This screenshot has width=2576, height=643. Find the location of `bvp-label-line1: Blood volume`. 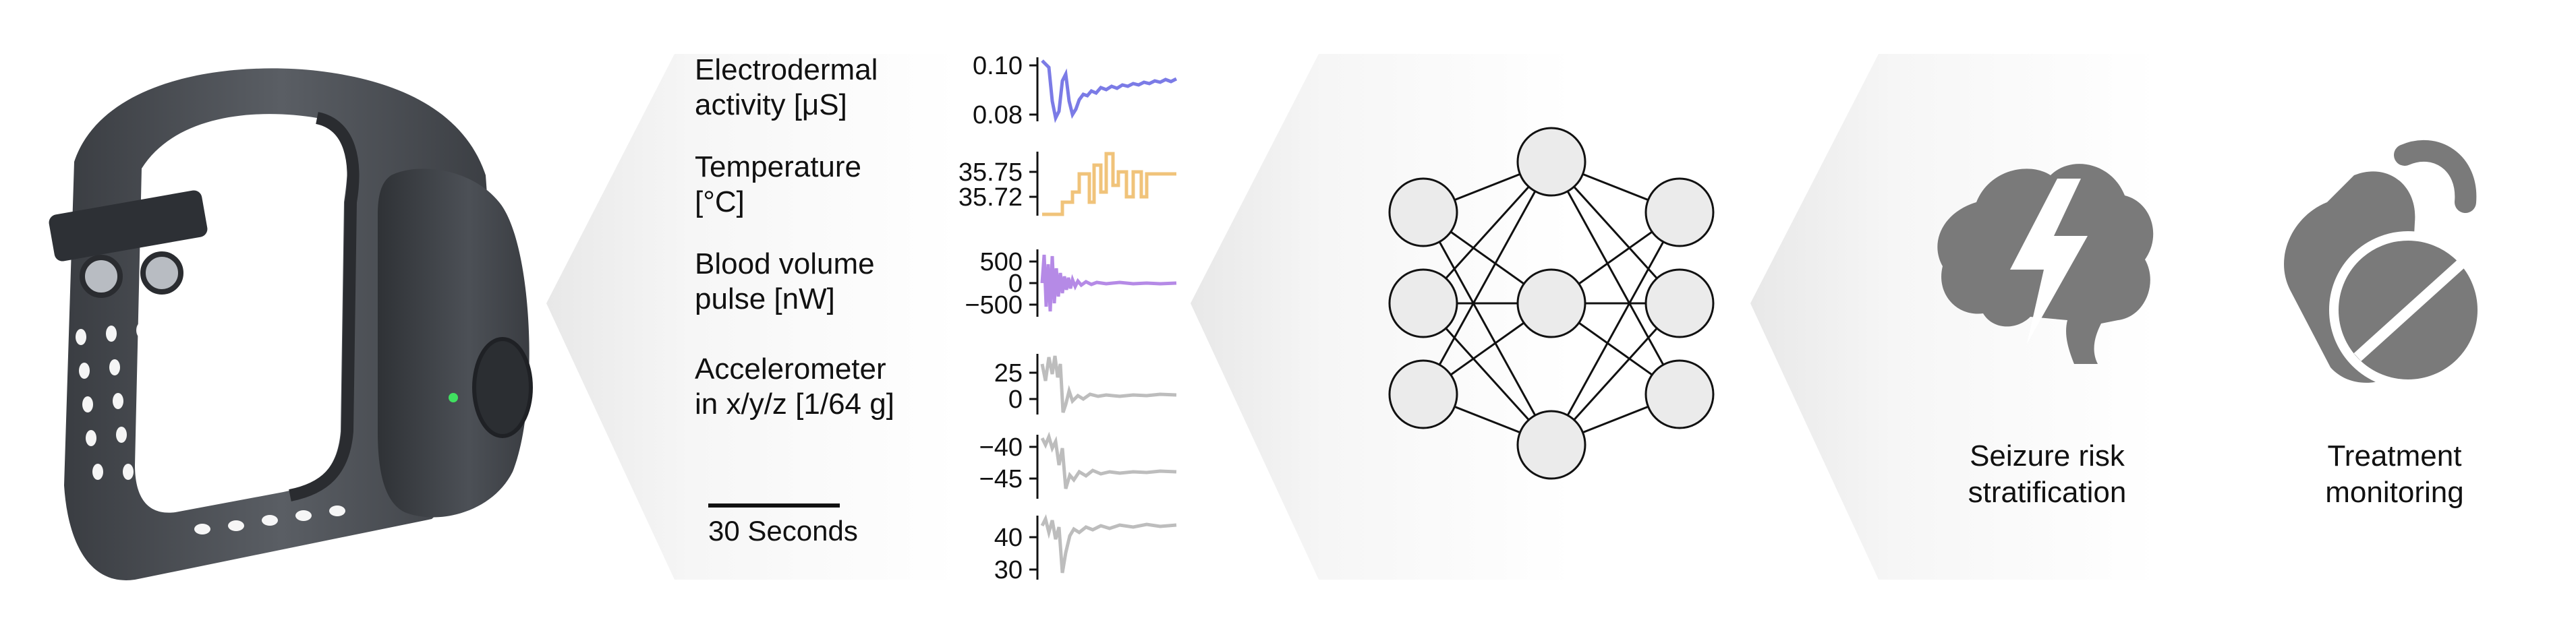

bvp-label-line1: Blood volume is located at coordinates (785, 263).